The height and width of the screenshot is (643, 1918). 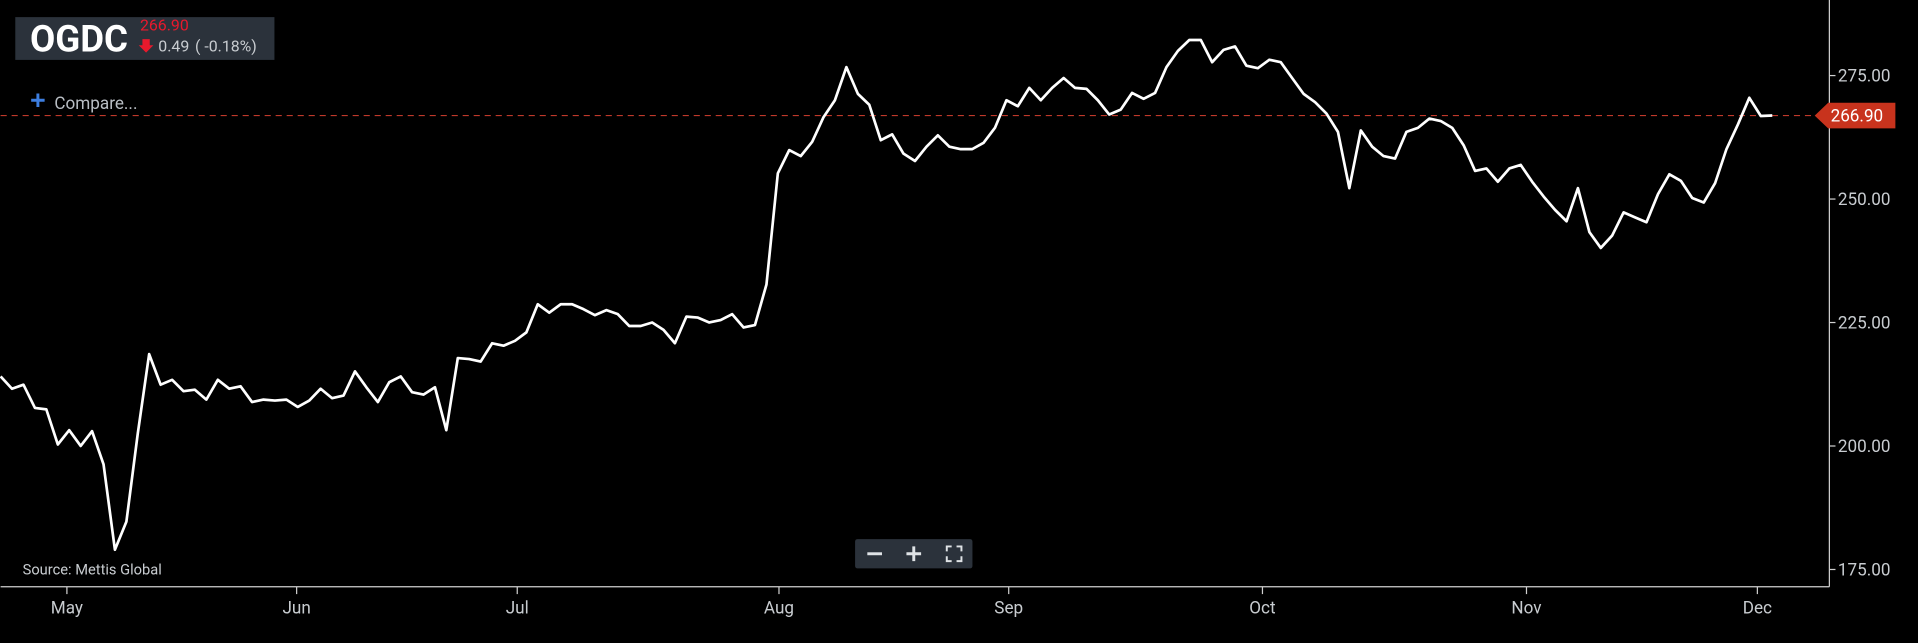 I want to click on x-tick-label: Jun, so click(x=296, y=609).